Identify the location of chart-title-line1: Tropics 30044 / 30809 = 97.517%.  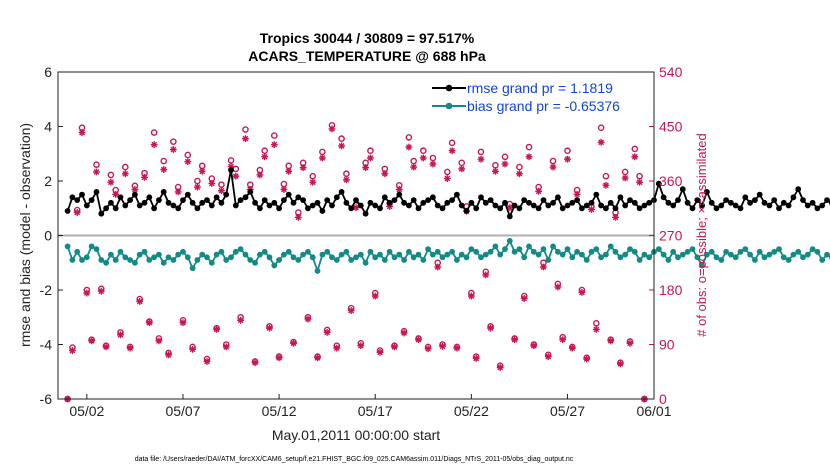
(367, 38).